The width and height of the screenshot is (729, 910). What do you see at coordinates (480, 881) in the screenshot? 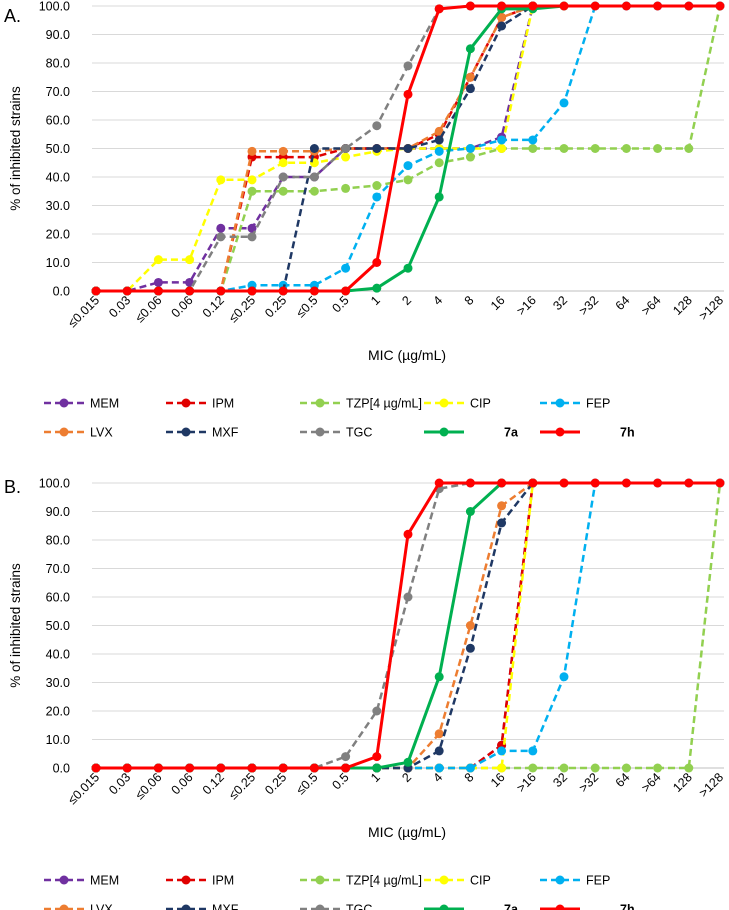
I see `legend-label: CIP` at bounding box center [480, 881].